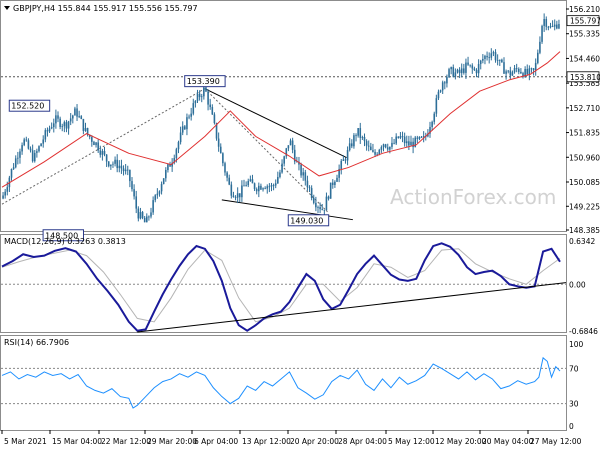 The height and width of the screenshot is (450, 600). What do you see at coordinates (584, 230) in the screenshot?
I see `price-tick-label: 148.385` at bounding box center [584, 230].